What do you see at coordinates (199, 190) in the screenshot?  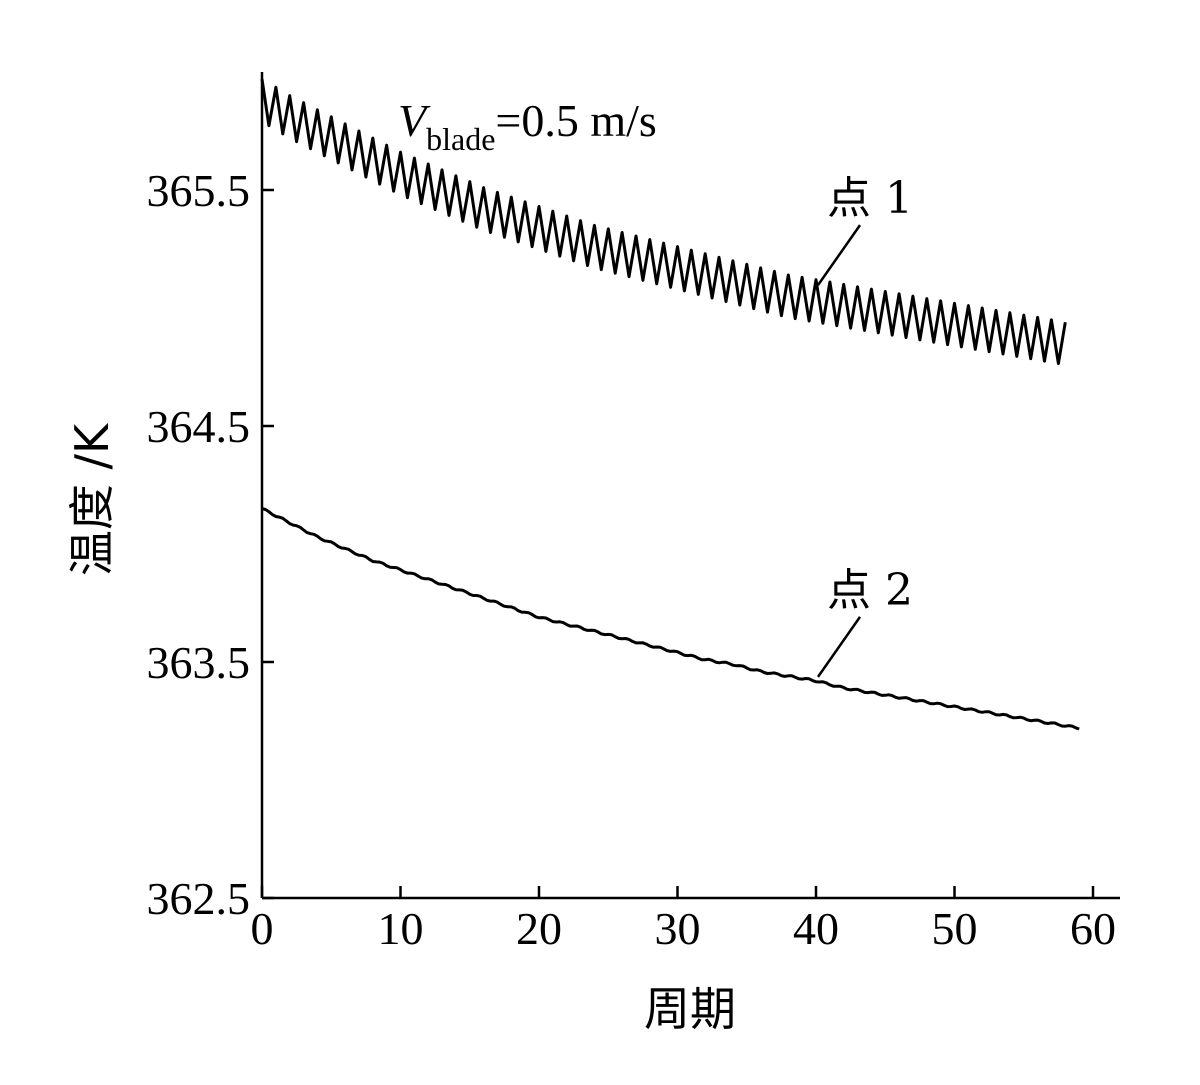 I see `y-tick-label: 365.5` at bounding box center [199, 190].